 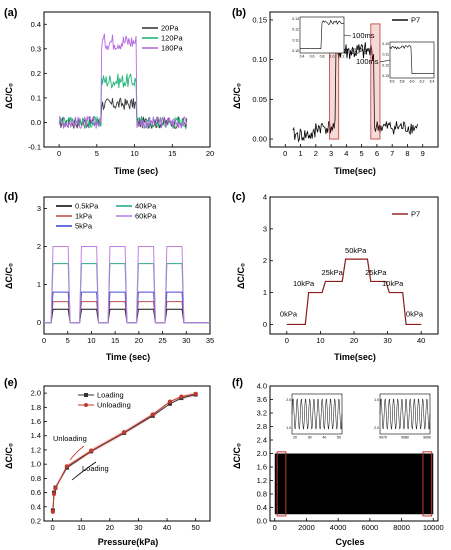 What do you see at coordinates (338, 527) in the screenshot?
I see `x-tick-label: 4000` at bounding box center [338, 527].